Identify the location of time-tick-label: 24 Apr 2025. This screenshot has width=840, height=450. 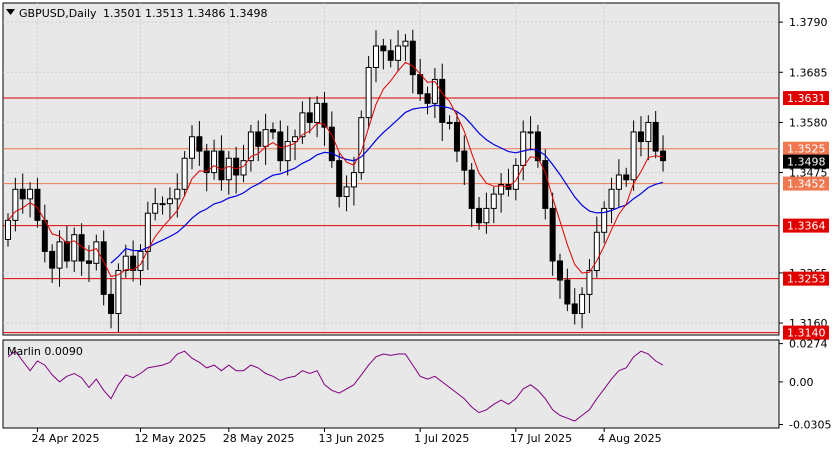
(65, 438).